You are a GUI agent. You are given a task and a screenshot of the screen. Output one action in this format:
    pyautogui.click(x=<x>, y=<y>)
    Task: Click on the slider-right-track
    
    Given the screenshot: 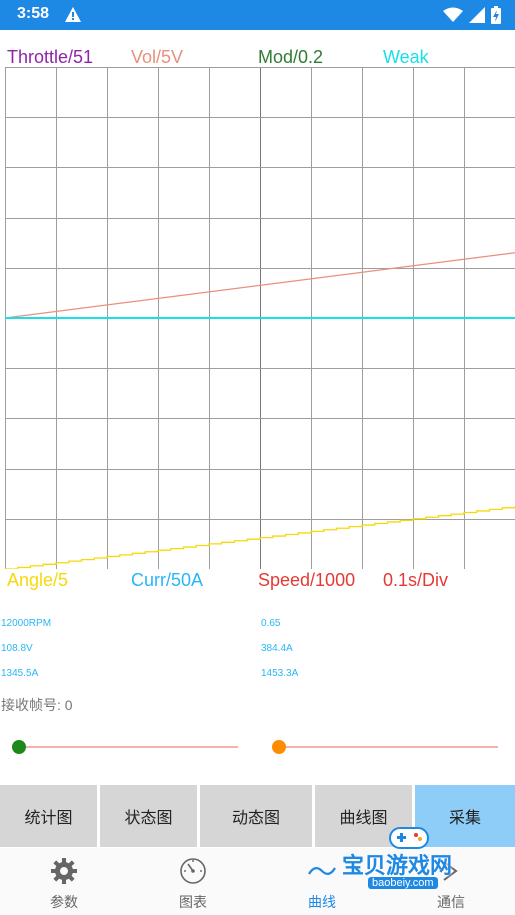 What is the action you would take?
    pyautogui.click(x=385, y=747)
    